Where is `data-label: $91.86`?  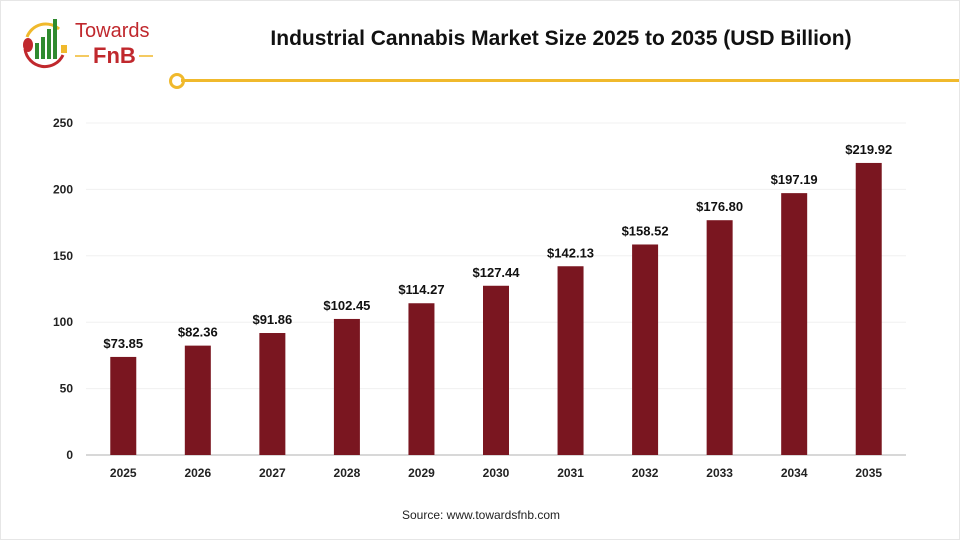
data-label: $91.86 is located at coordinates (272, 319).